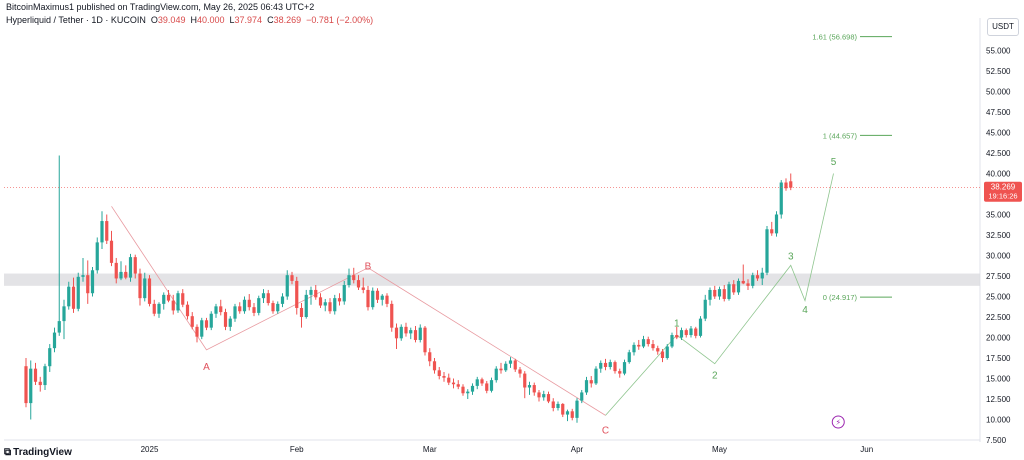 Image resolution: width=1024 pixels, height=460 pixels. Describe the element at coordinates (998, 51) in the screenshot. I see `price-tick-label: 55.000` at that location.